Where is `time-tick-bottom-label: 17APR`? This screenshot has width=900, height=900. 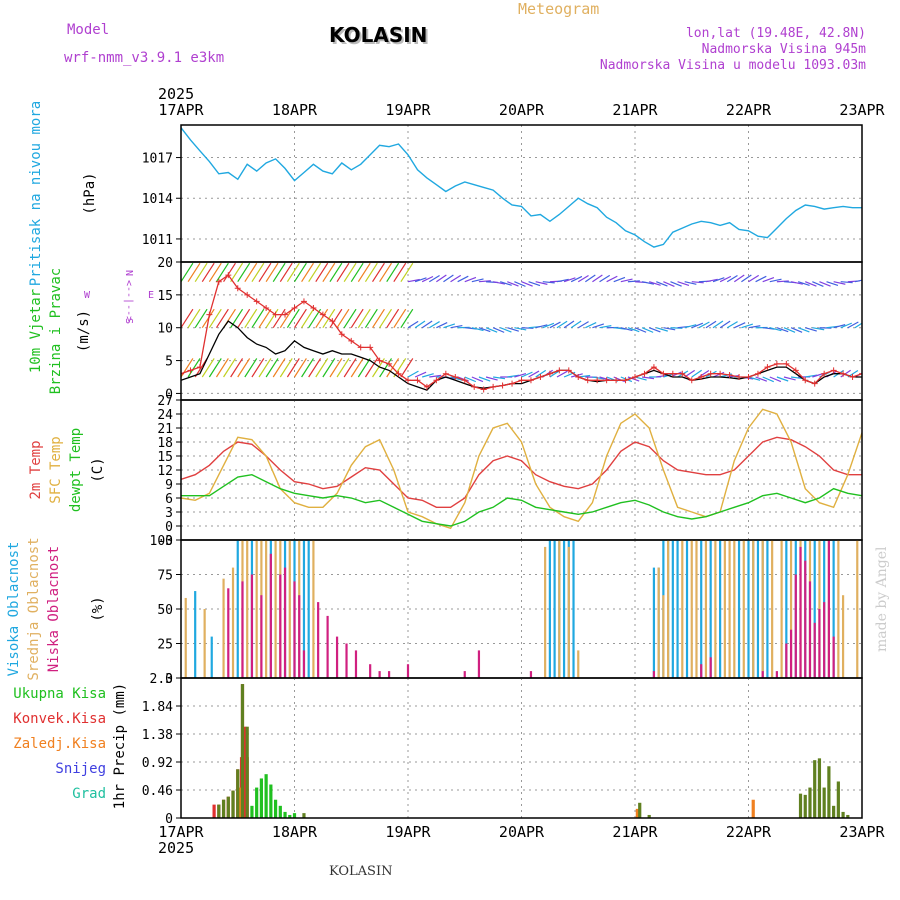 time-tick-bottom-label: 17APR is located at coordinates (181, 832).